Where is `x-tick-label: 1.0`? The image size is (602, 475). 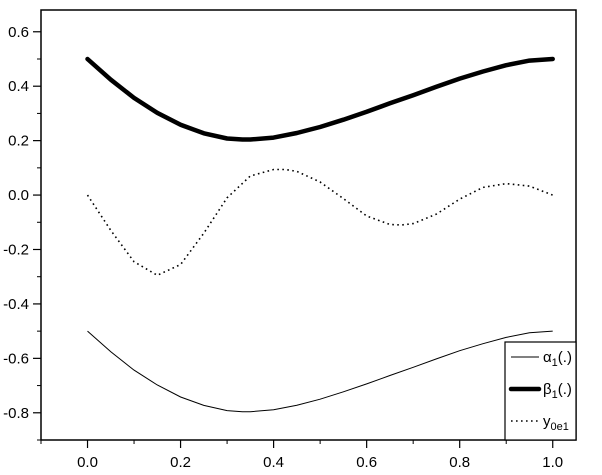
x-tick-label: 1.0 is located at coordinates (552, 462).